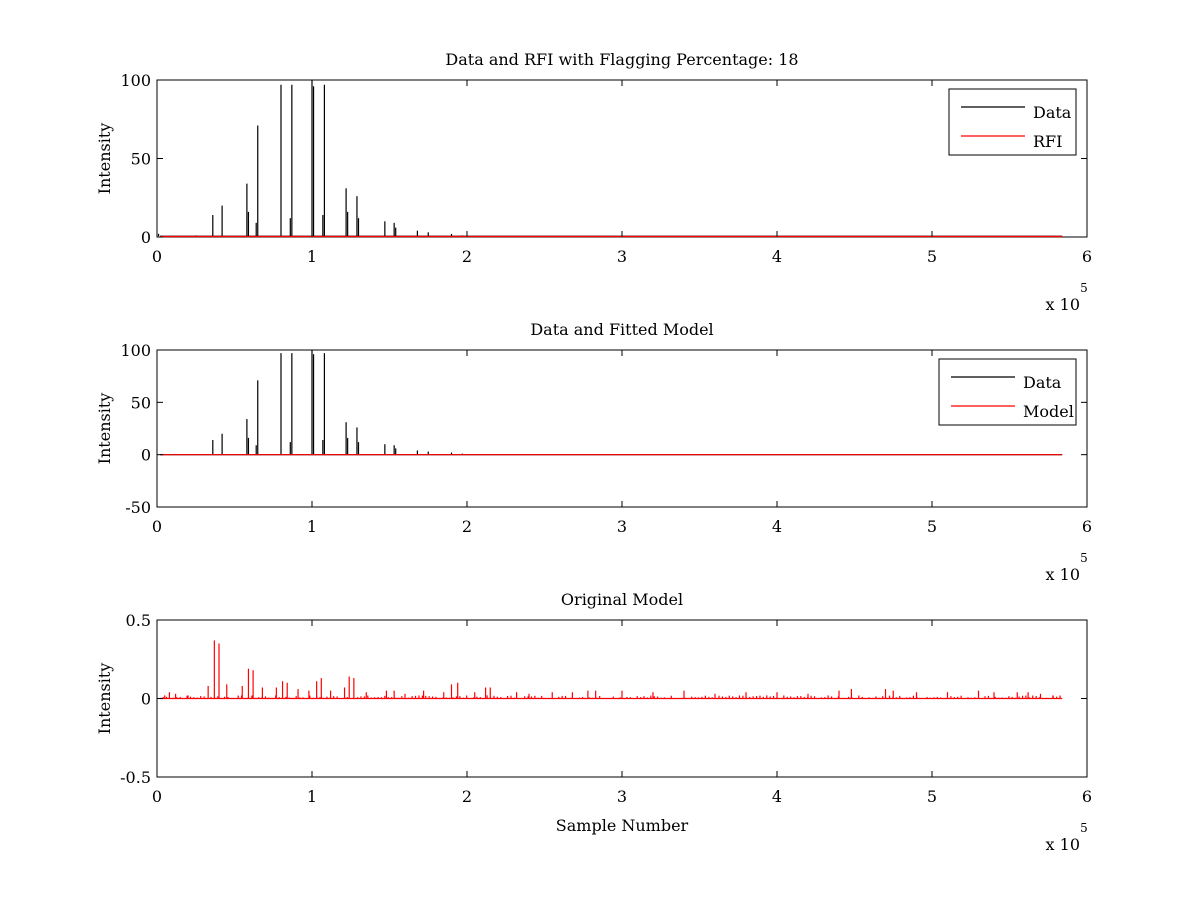  What do you see at coordinates (1047, 141) in the screenshot?
I see `legend-label: RFI` at bounding box center [1047, 141].